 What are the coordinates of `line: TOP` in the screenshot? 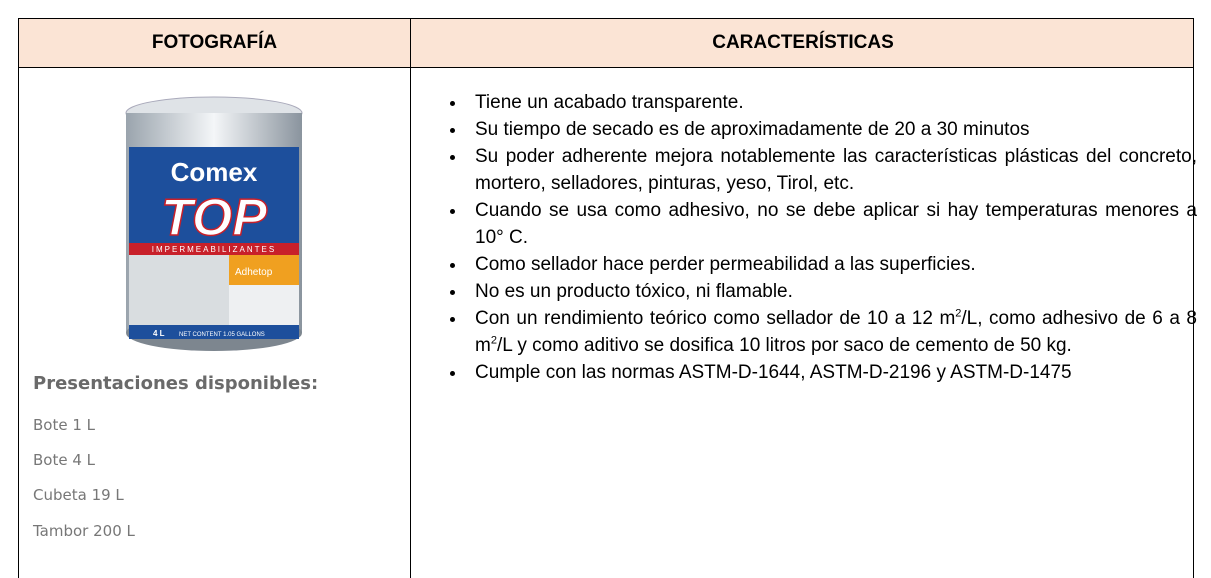 It's located at (214, 218).